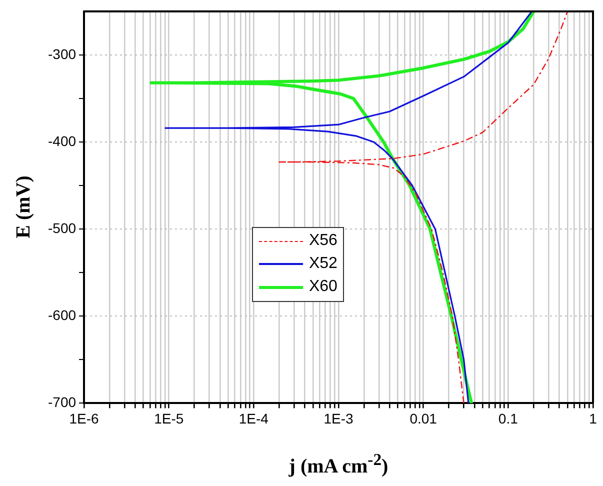 The width and height of the screenshot is (603, 486). What do you see at coordinates (62, 54) in the screenshot?
I see `y-tick-label: -300` at bounding box center [62, 54].